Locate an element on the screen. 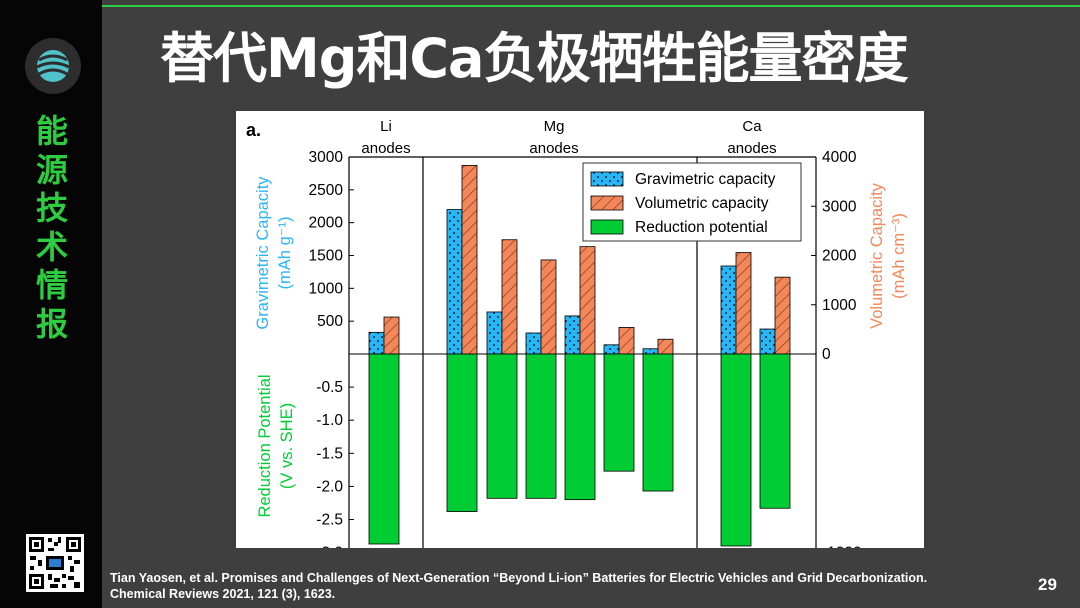  sidebar-char: 能 is located at coordinates (51, 131).